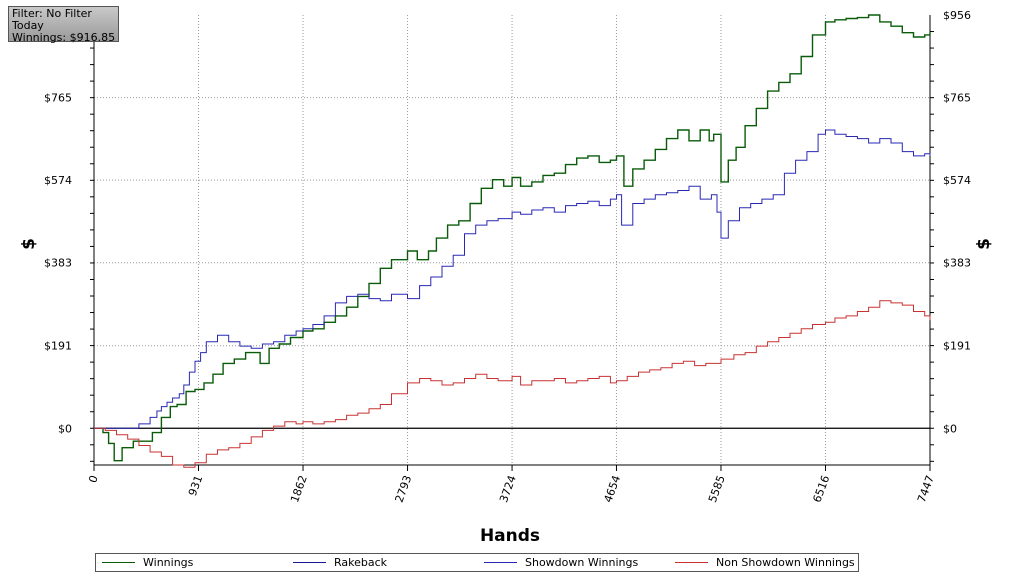  What do you see at coordinates (957, 346) in the screenshot?
I see `y-tick-label-right: $191` at bounding box center [957, 346].